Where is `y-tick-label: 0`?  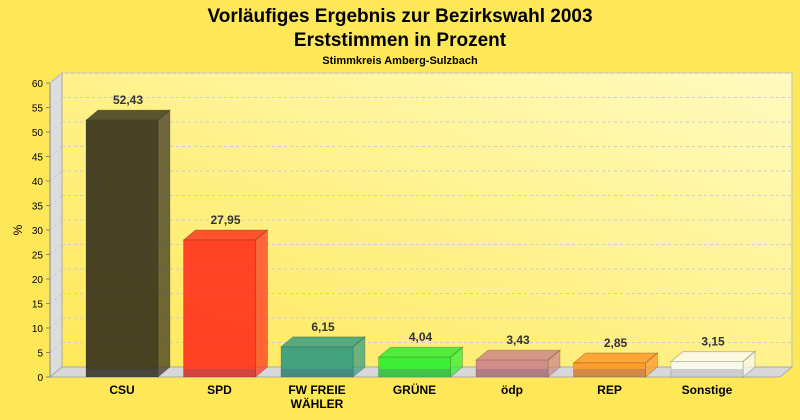 y-tick-label: 0 is located at coordinates (40, 378).